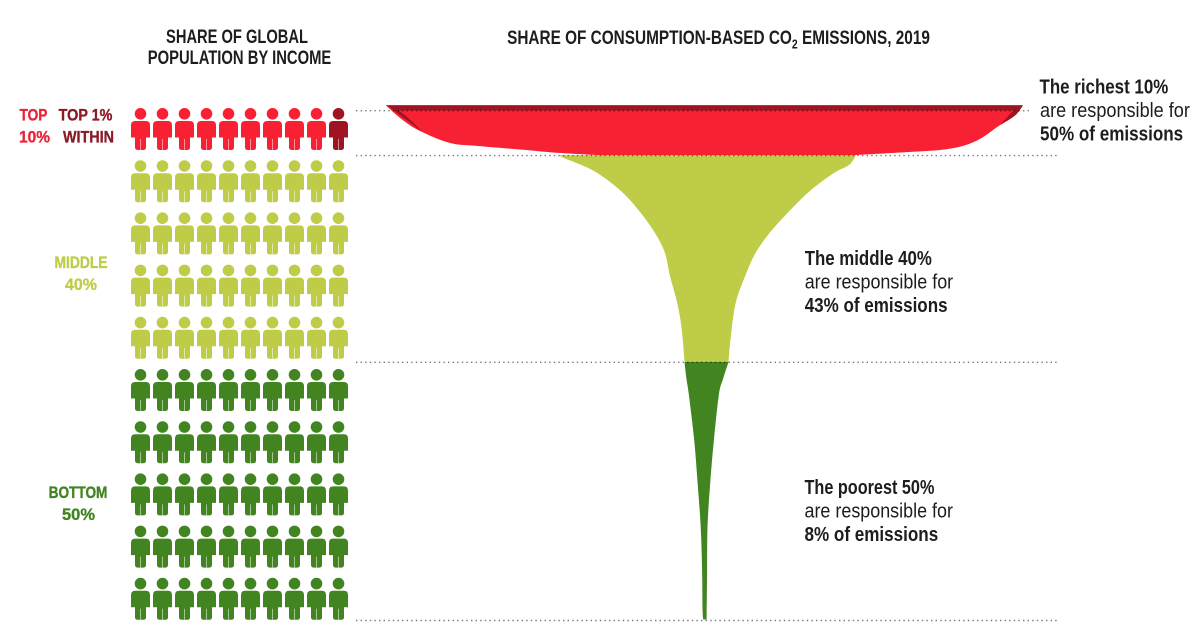 This screenshot has height=628, width=1200. What do you see at coordinates (88, 138) in the screenshot?
I see `svg-text: WITHIN` at bounding box center [88, 138].